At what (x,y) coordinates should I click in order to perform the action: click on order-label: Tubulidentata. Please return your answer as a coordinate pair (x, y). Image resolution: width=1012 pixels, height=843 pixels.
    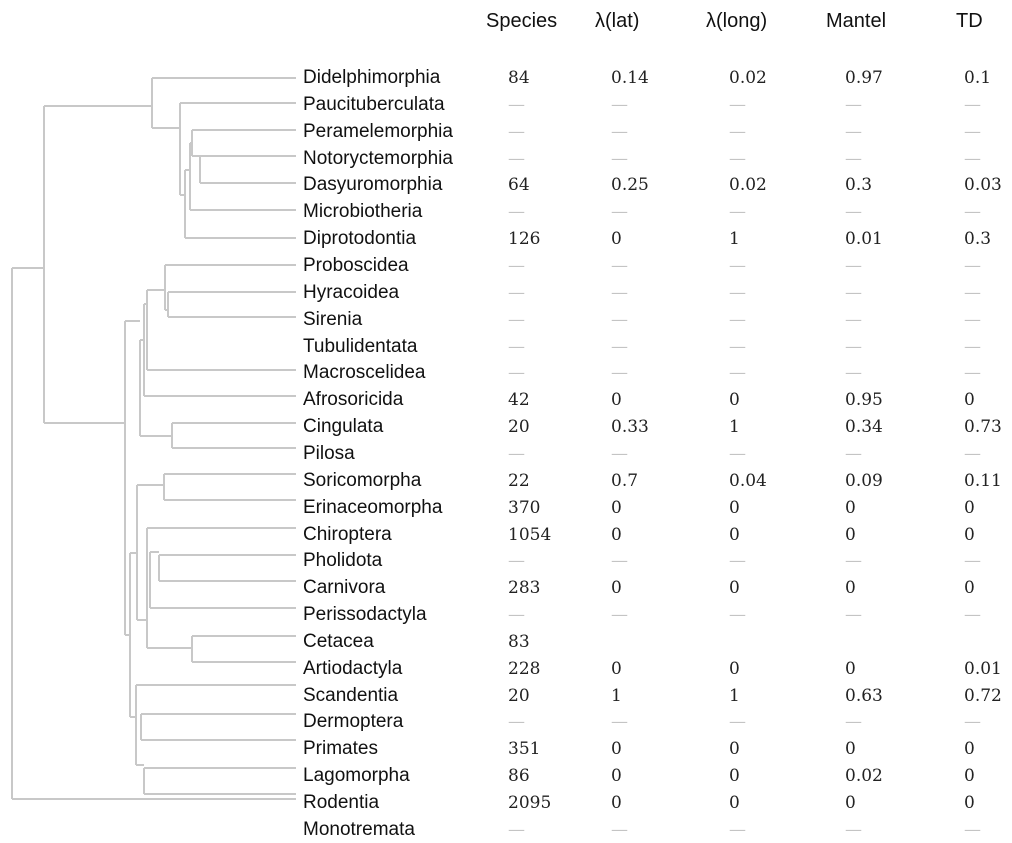
    Looking at the image, I should click on (360, 346).